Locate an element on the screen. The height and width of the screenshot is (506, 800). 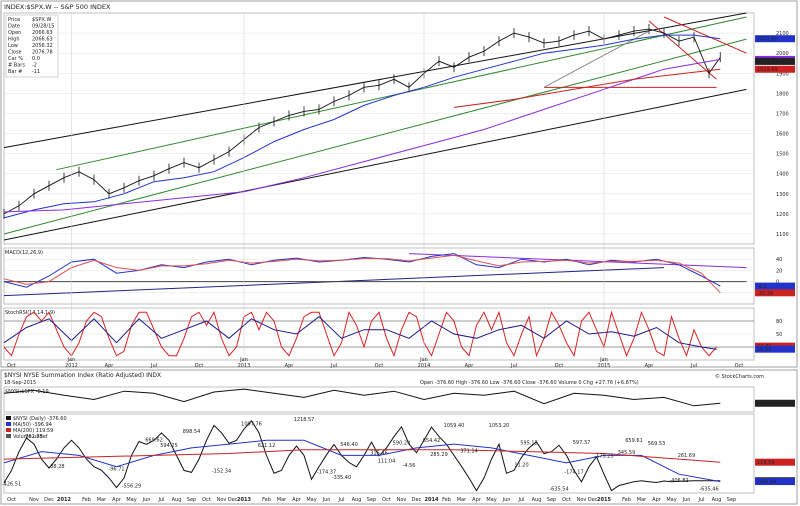
nysi-annotation: 594.25 is located at coordinates (169, 446).